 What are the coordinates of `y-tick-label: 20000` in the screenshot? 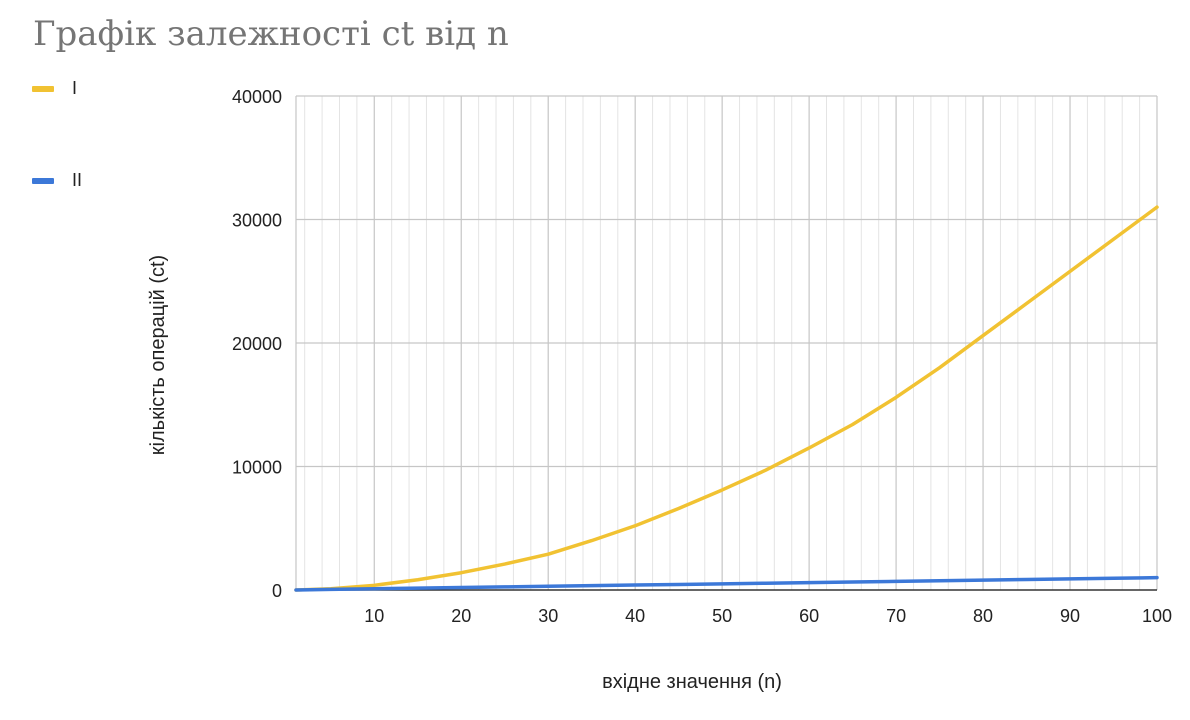 It's located at (257, 344).